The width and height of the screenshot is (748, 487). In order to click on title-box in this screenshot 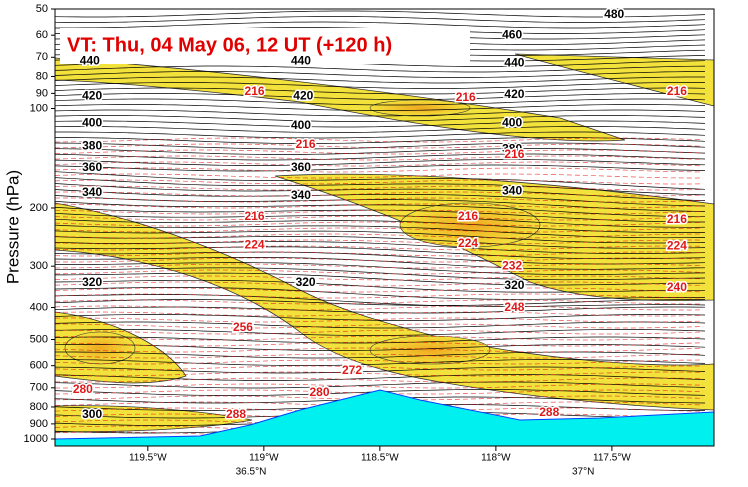, I will do `click(265, 46)`.